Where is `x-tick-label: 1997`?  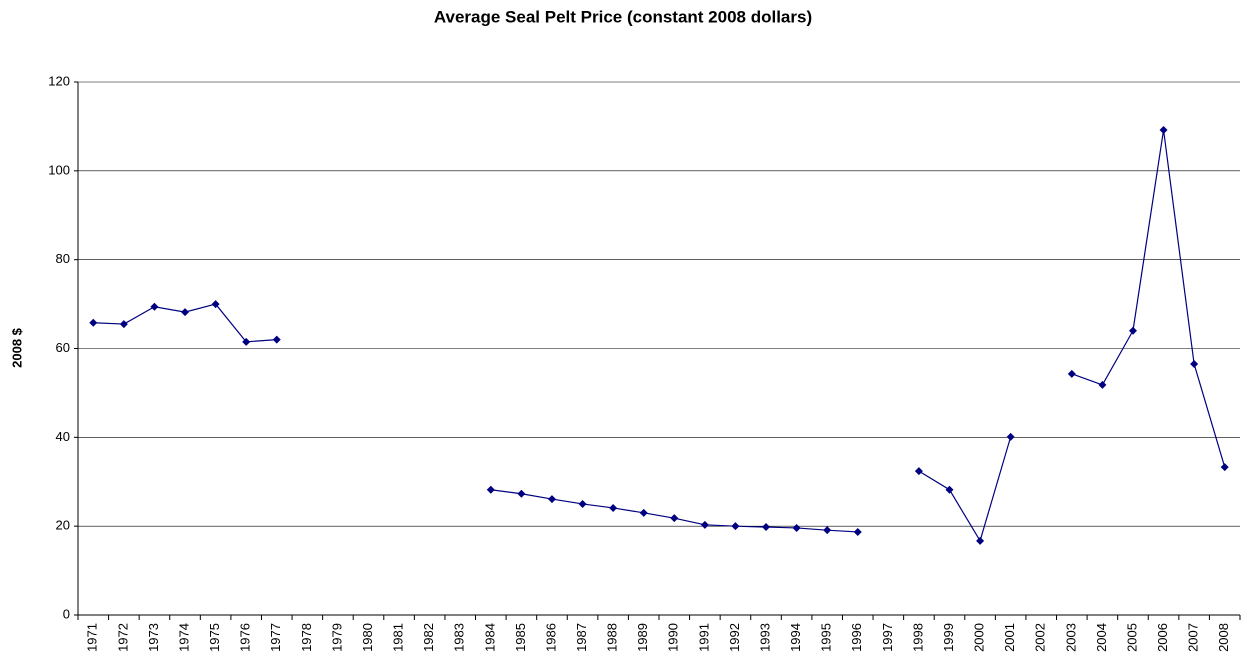
x-tick-label: 1997 is located at coordinates (887, 637).